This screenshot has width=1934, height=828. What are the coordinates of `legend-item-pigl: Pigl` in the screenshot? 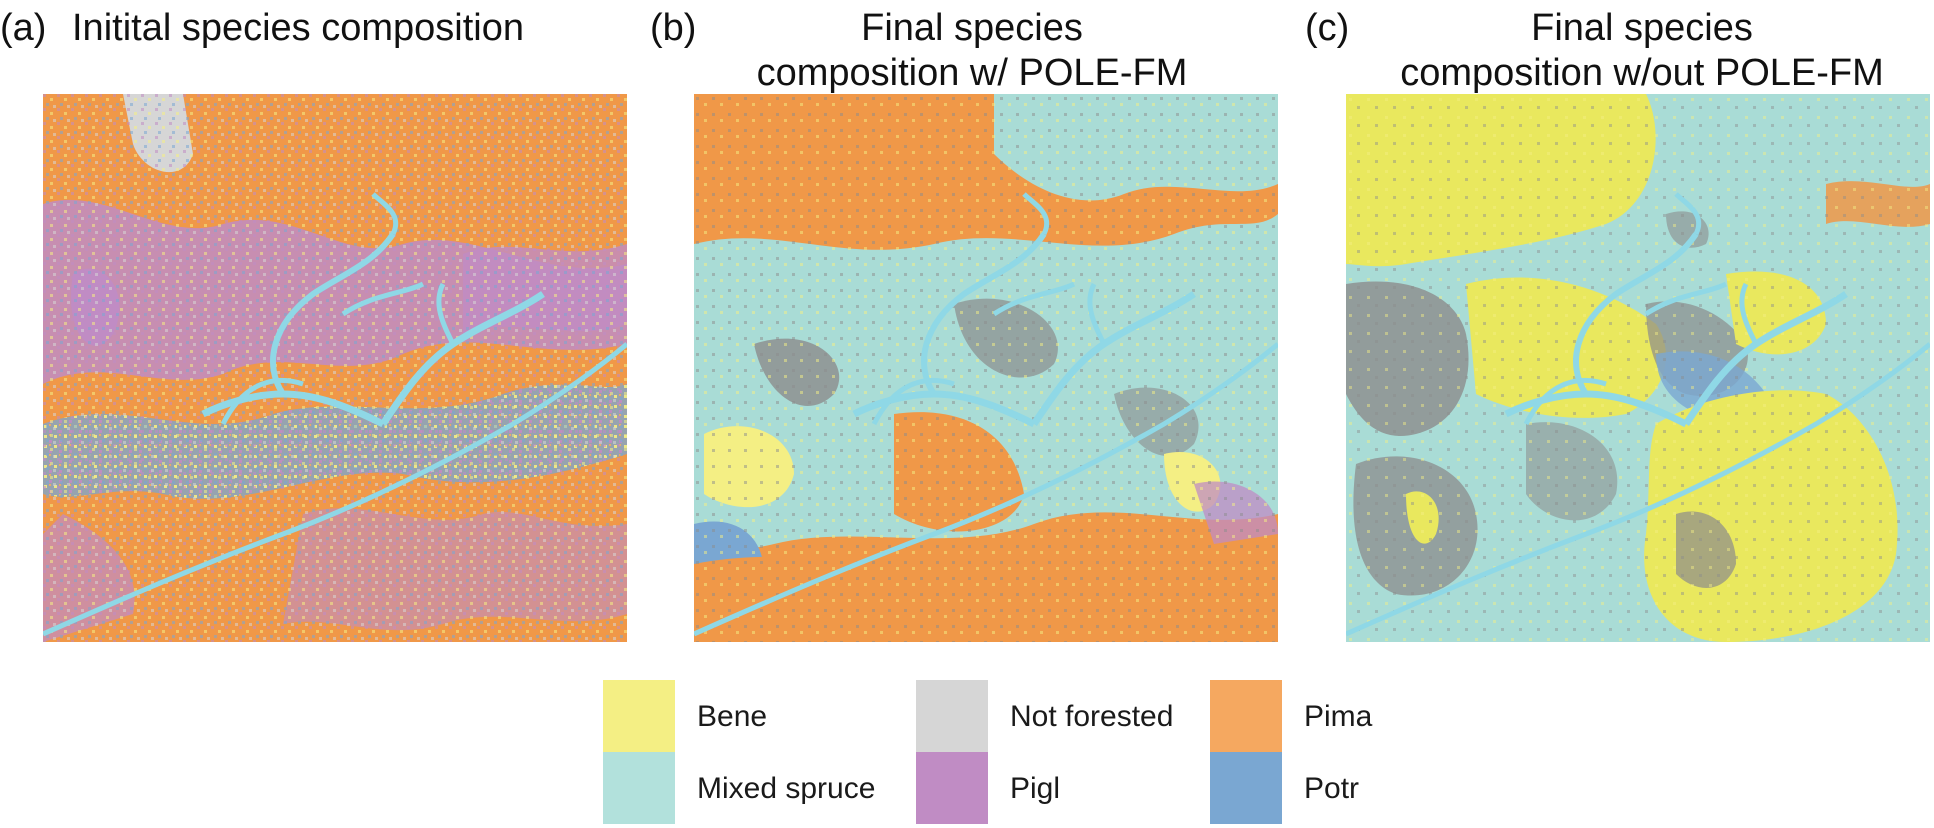 It's located at (1061, 788).